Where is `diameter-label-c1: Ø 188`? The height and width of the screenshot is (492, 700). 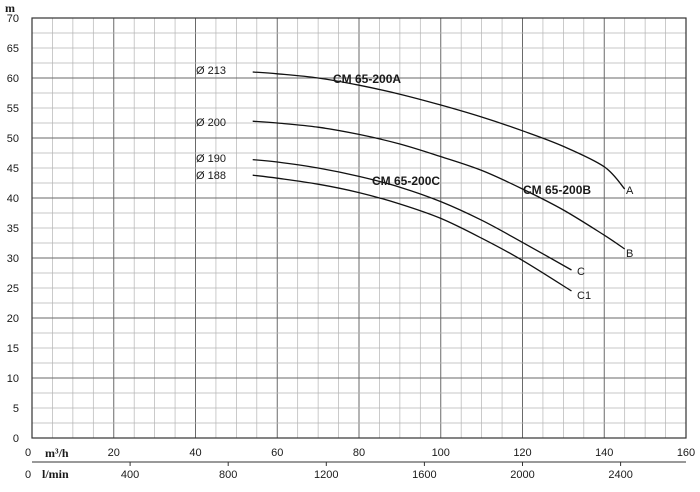 diameter-label-c1: Ø 188 is located at coordinates (211, 176).